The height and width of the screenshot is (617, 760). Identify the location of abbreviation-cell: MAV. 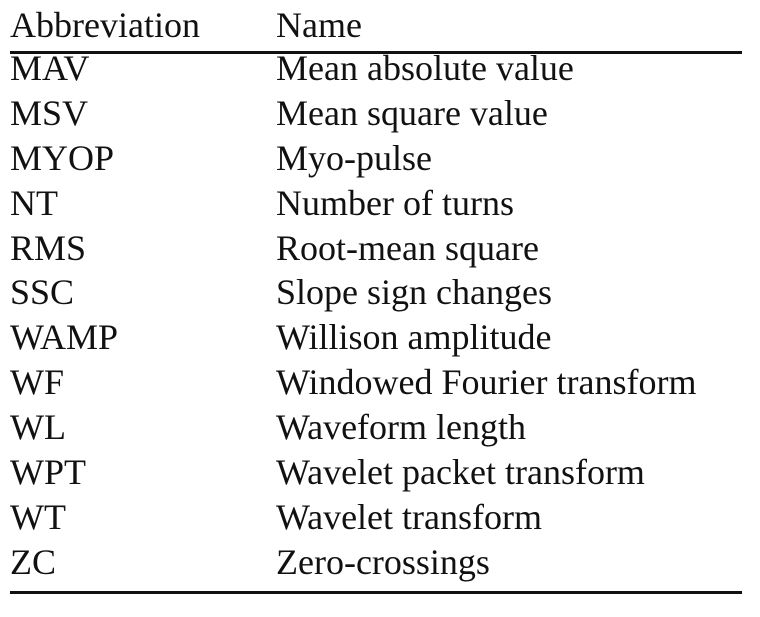
(50, 68).